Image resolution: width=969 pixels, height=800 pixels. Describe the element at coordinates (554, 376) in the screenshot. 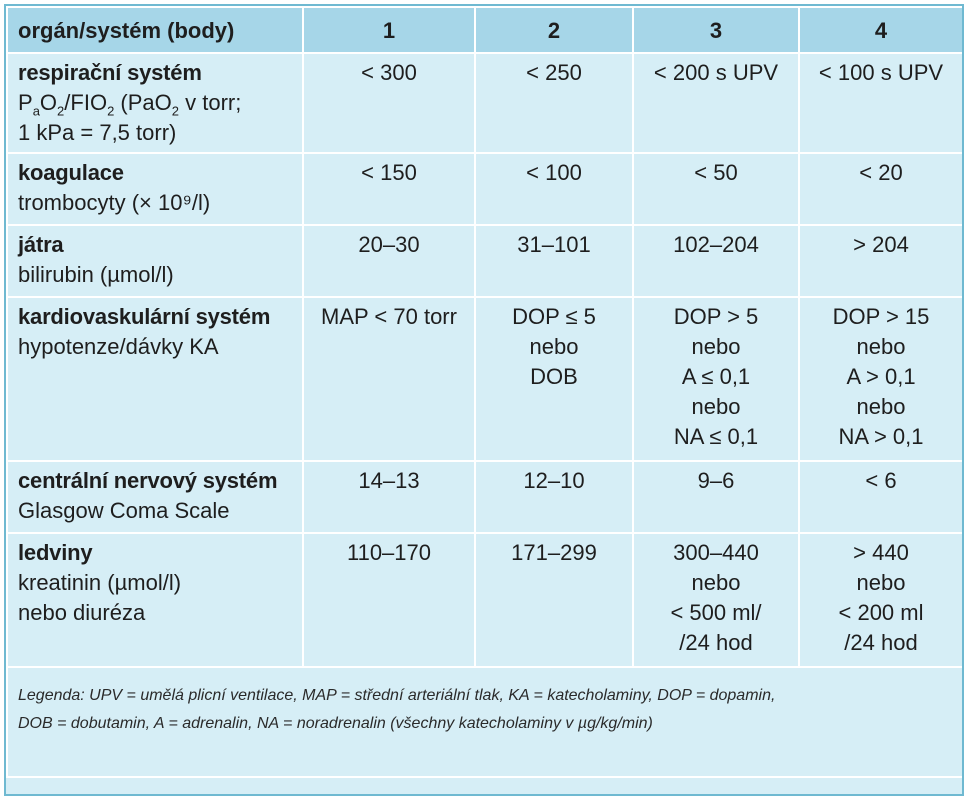

I see `score-value: DOB` at that location.